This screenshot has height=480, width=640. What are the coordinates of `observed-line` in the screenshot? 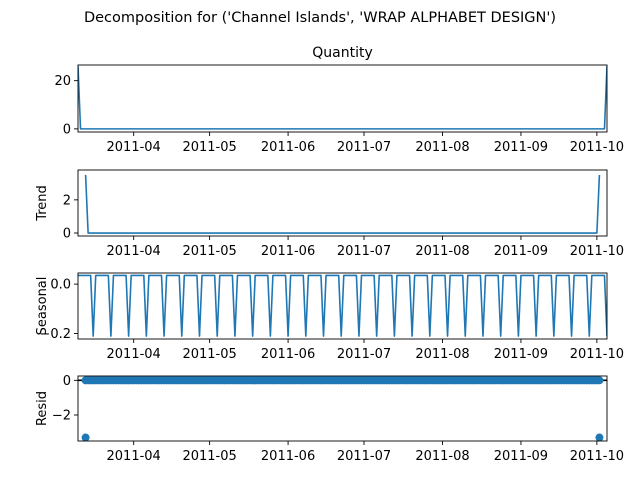 It's located at (342, 98).